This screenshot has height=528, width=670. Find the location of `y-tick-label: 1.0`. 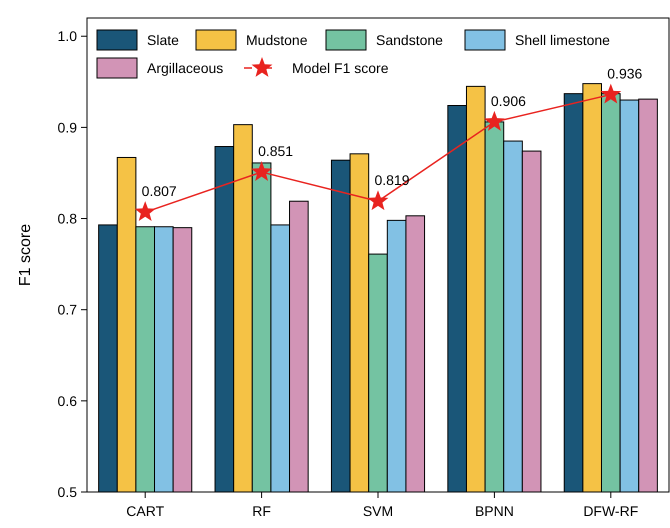

y-tick-label: 1.0 is located at coordinates (68, 36).